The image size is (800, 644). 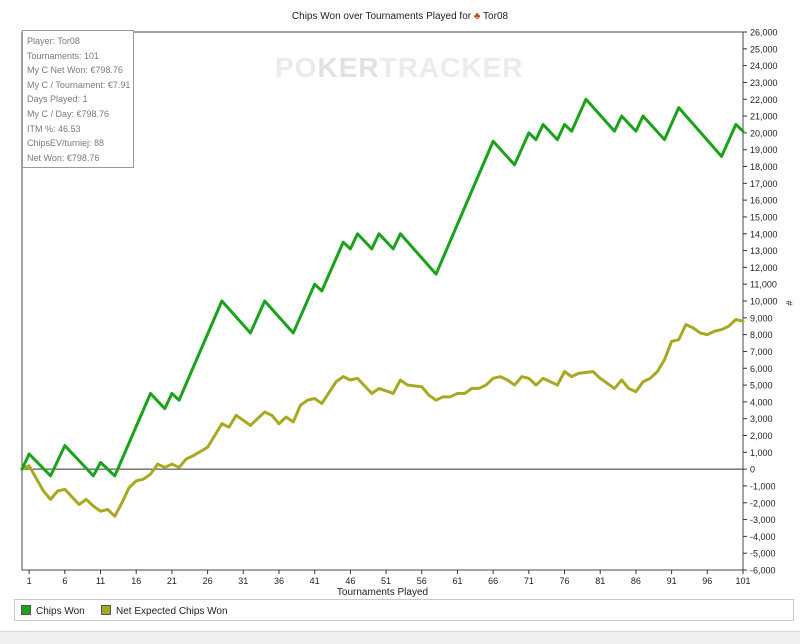 What do you see at coordinates (26, 610) in the screenshot?
I see `legend-swatch-chips-won` at bounding box center [26, 610].